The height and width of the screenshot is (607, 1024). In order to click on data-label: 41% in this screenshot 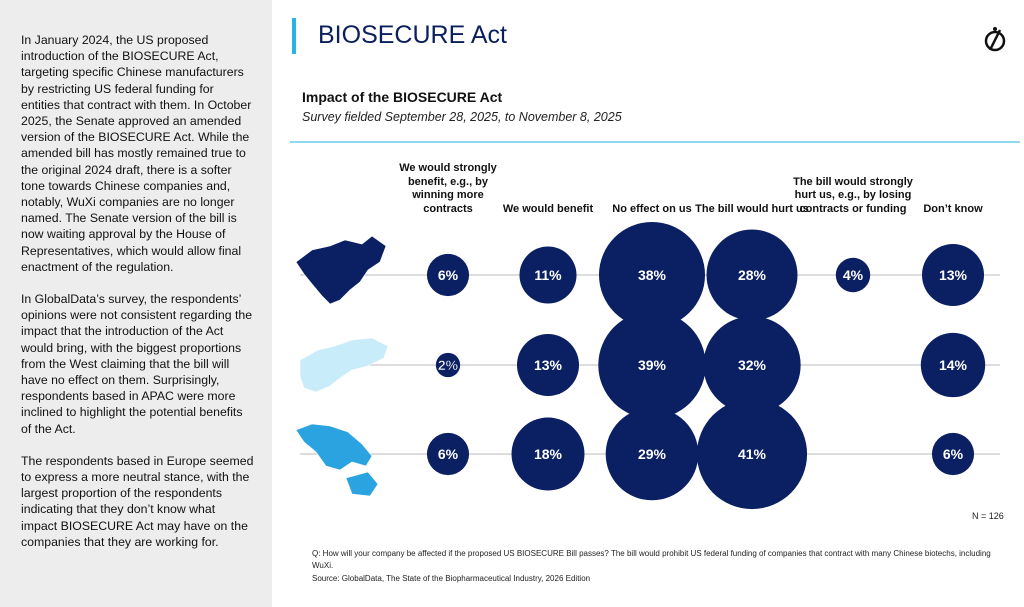, I will do `click(752, 454)`.